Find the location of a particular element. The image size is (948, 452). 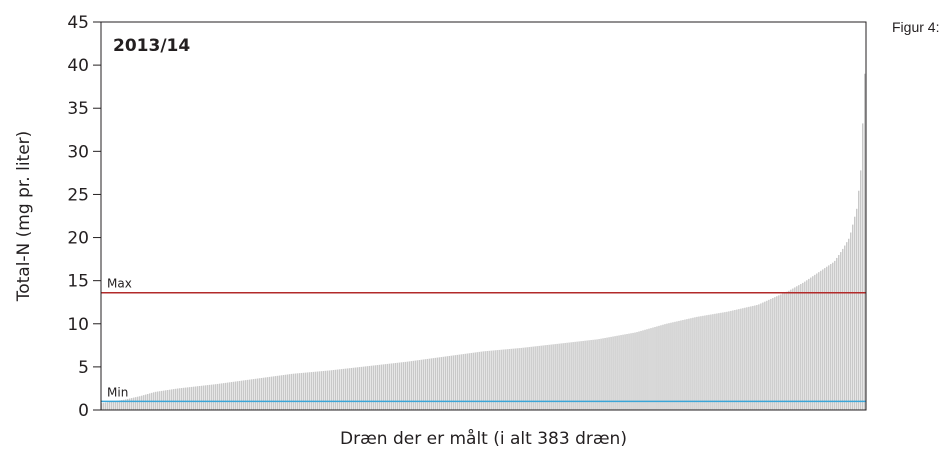

y-tick-label: 30 is located at coordinates (78, 152).